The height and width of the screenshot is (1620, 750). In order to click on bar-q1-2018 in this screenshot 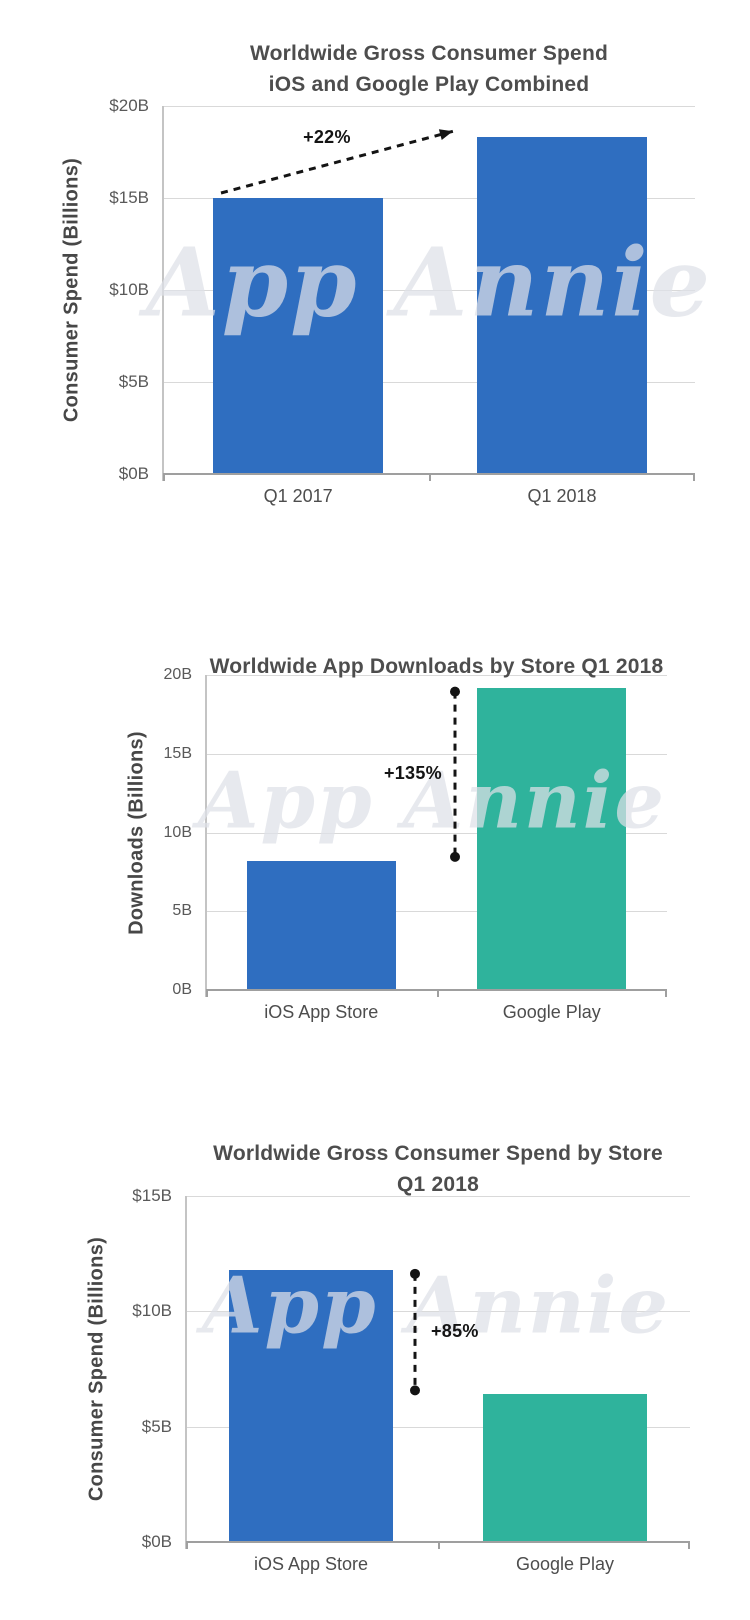, I will do `click(562, 305)`.